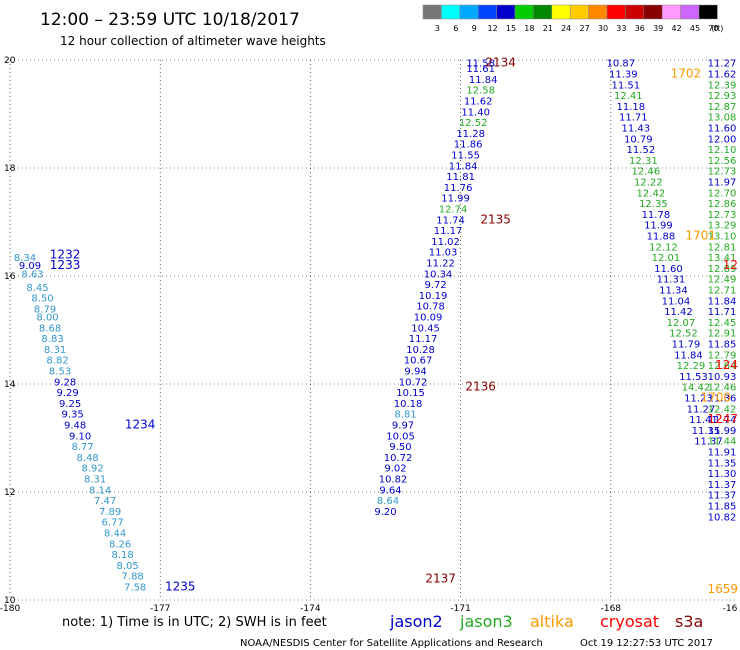 Image resolution: width=740 pixels, height=650 pixels. Describe the element at coordinates (661, 237) in the screenshot. I see `wave-height-value: 11.88` at that location.